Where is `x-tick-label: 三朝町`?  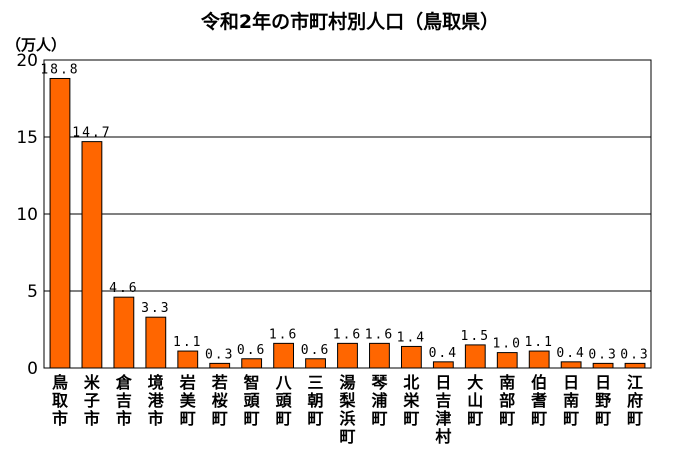
x-tick-label: 三朝町 is located at coordinates (316, 400).